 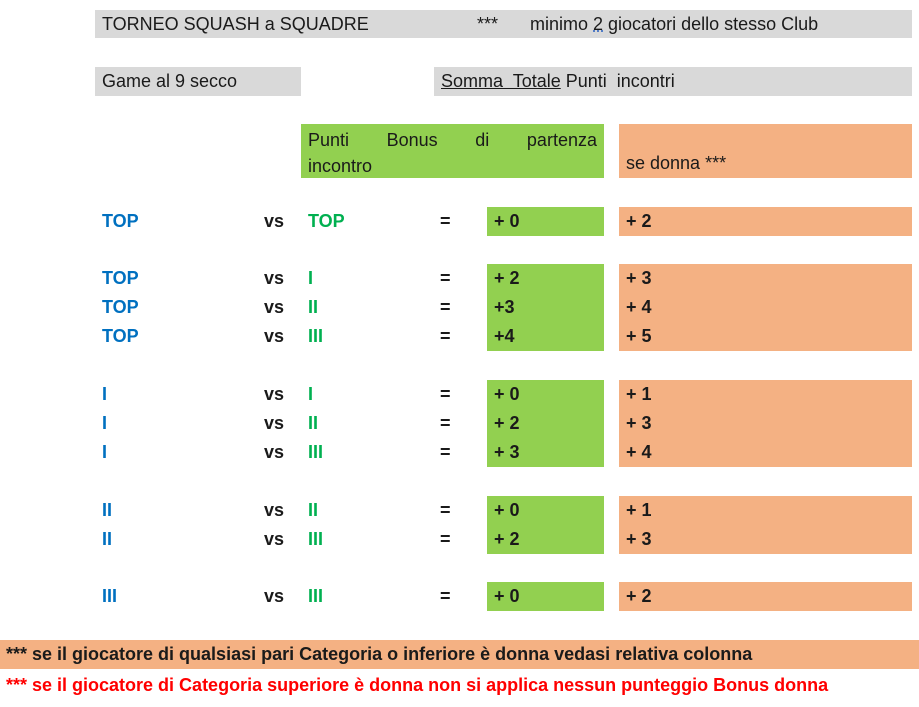 I want to click on bonus-value: +4, so click(x=545, y=336).